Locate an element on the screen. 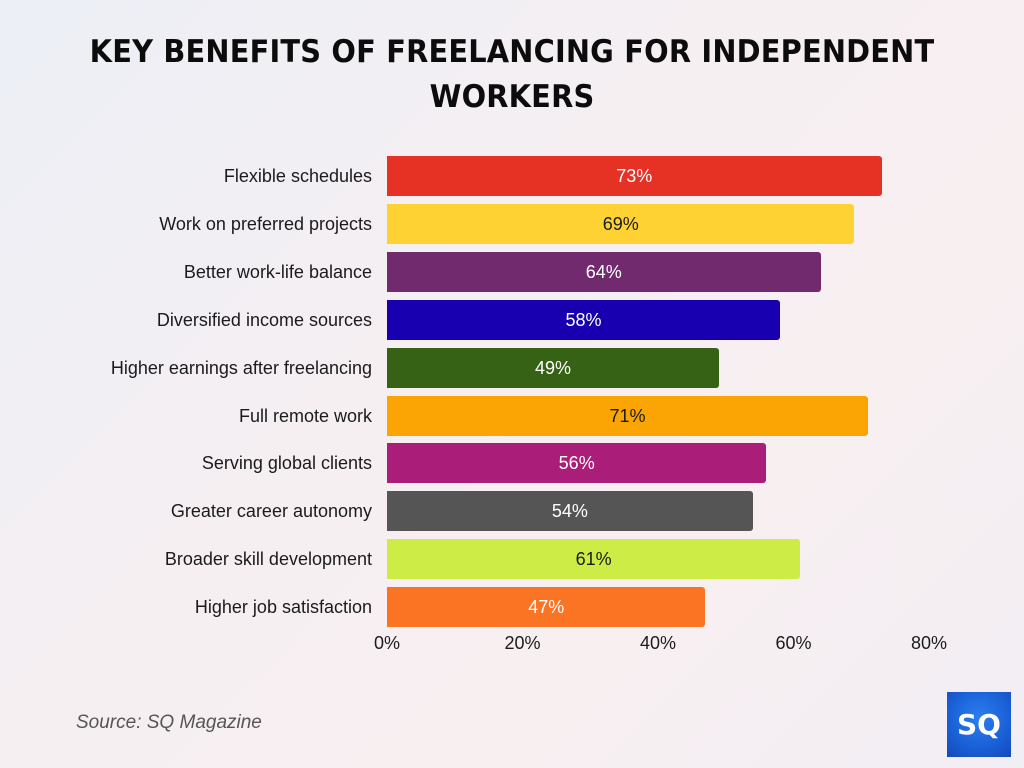  bar-row: Work on preferred projects 69% is located at coordinates (512, 223).